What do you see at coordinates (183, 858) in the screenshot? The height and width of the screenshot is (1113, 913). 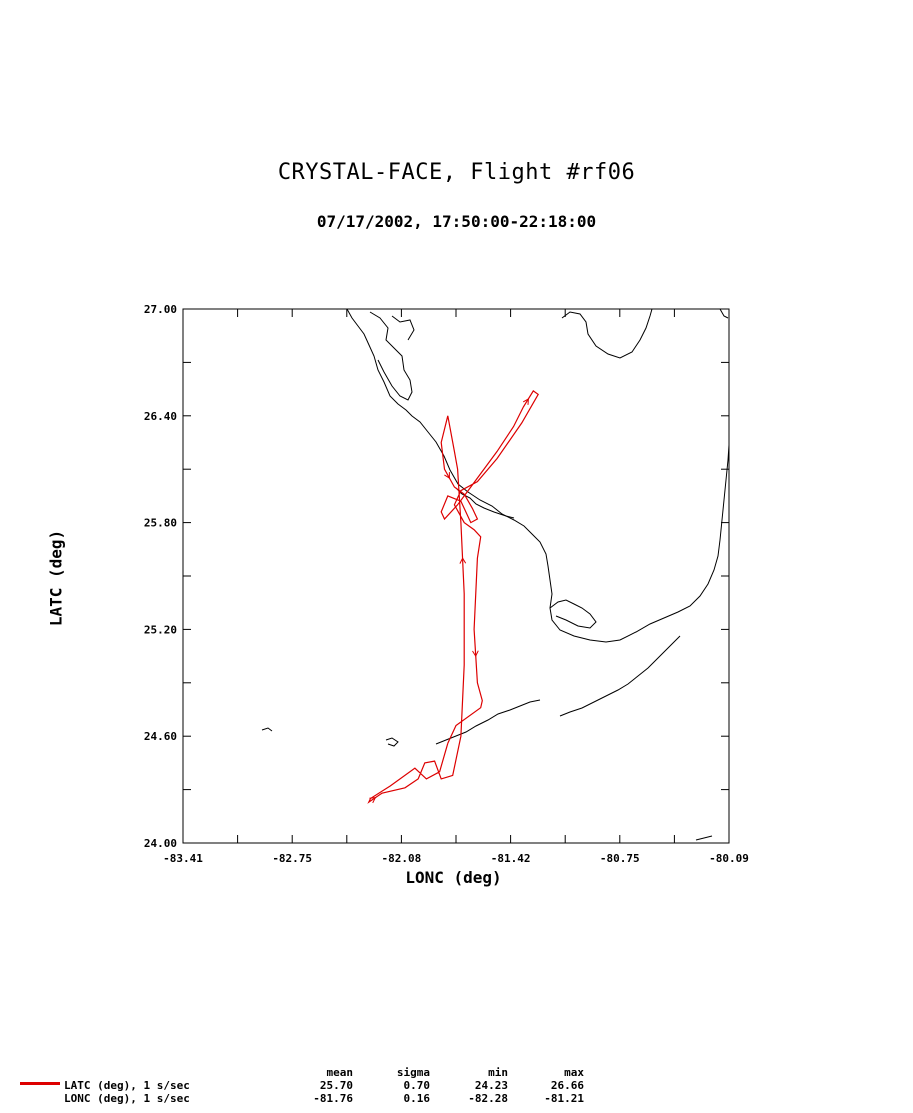 I see `x-tick-label: -83.41` at bounding box center [183, 858].